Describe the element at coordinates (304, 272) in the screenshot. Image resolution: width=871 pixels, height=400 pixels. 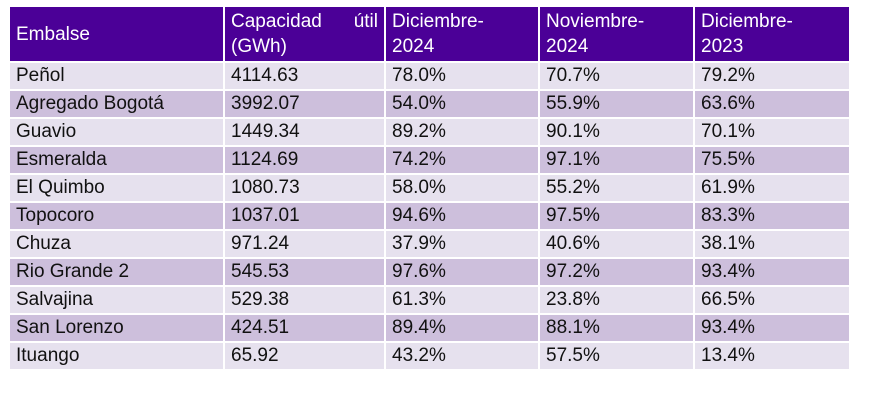
I see `cell-capacidad: 545.53` at that location.